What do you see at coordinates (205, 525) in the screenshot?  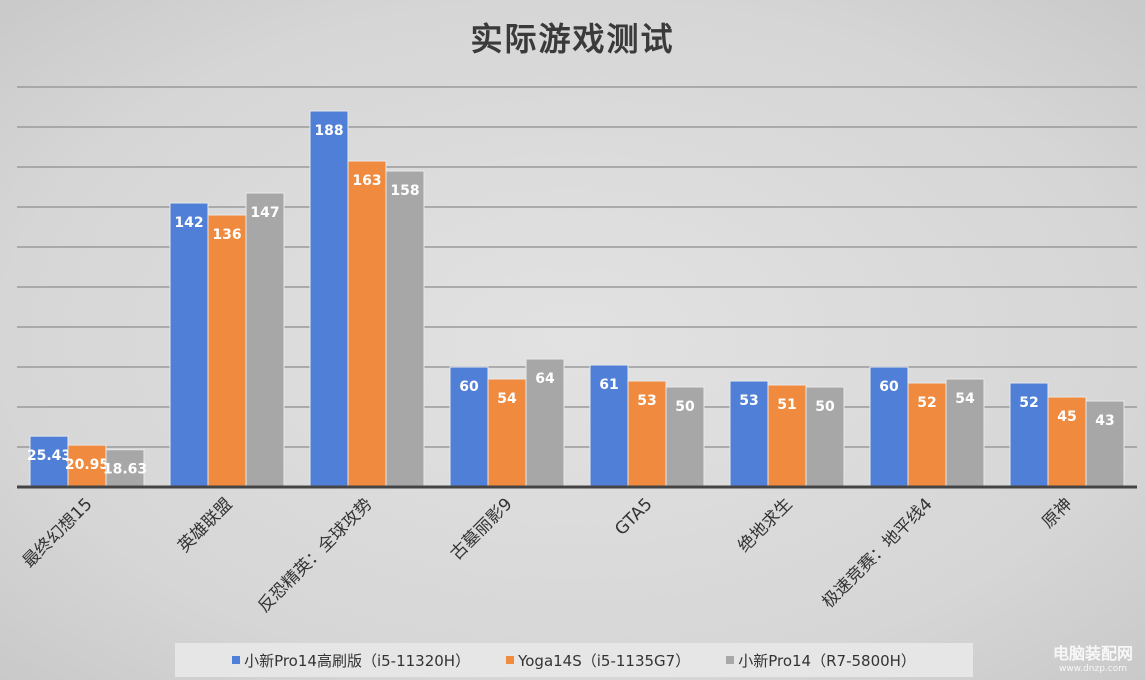 I see `x-tick-label: 英雄联盟` at bounding box center [205, 525].